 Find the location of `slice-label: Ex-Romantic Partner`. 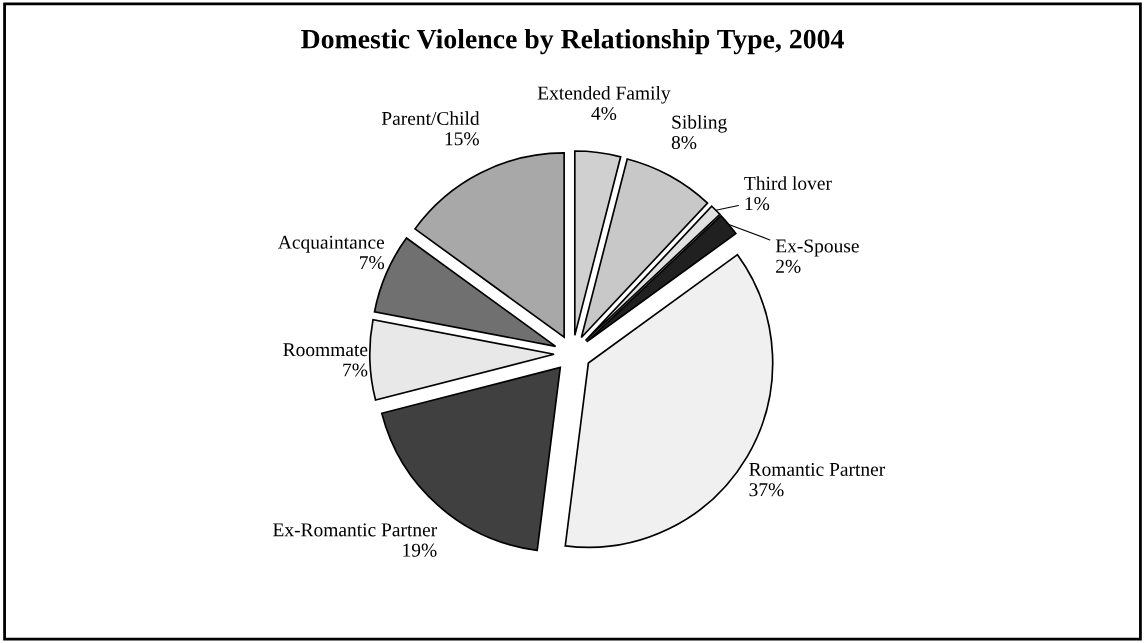

slice-label: Ex-Romantic Partner is located at coordinates (355, 530).